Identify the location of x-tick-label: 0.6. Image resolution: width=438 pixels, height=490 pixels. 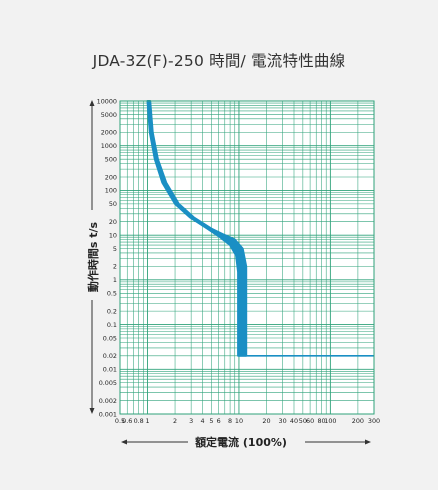
(127, 421).